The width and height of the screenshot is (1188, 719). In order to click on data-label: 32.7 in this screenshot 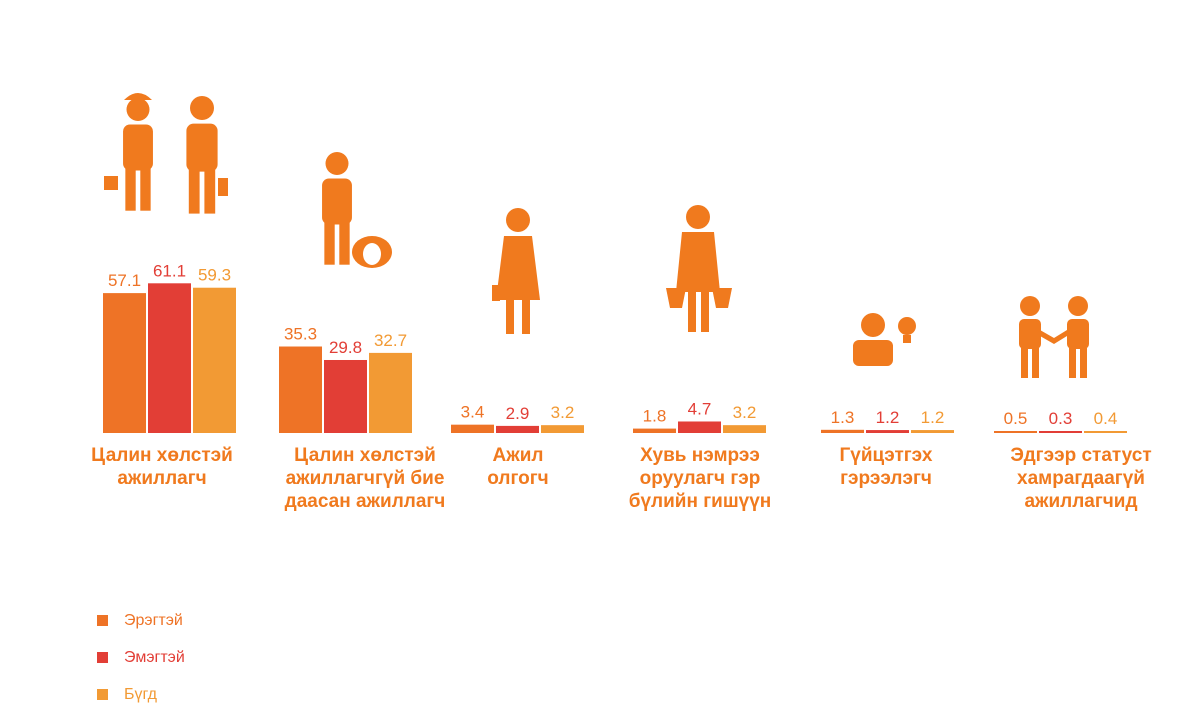, I will do `click(390, 340)`.